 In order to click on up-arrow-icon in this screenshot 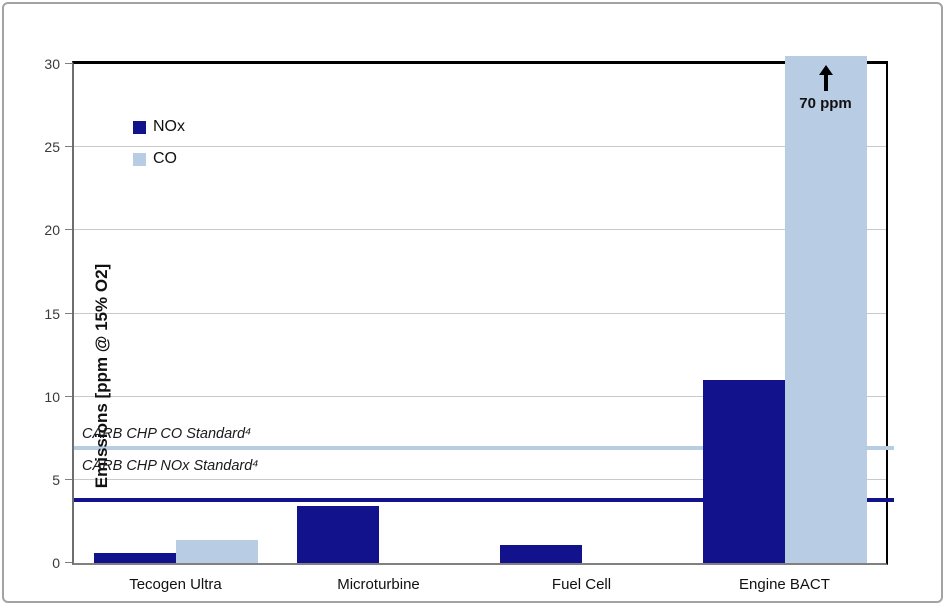, I will do `click(825, 78)`.